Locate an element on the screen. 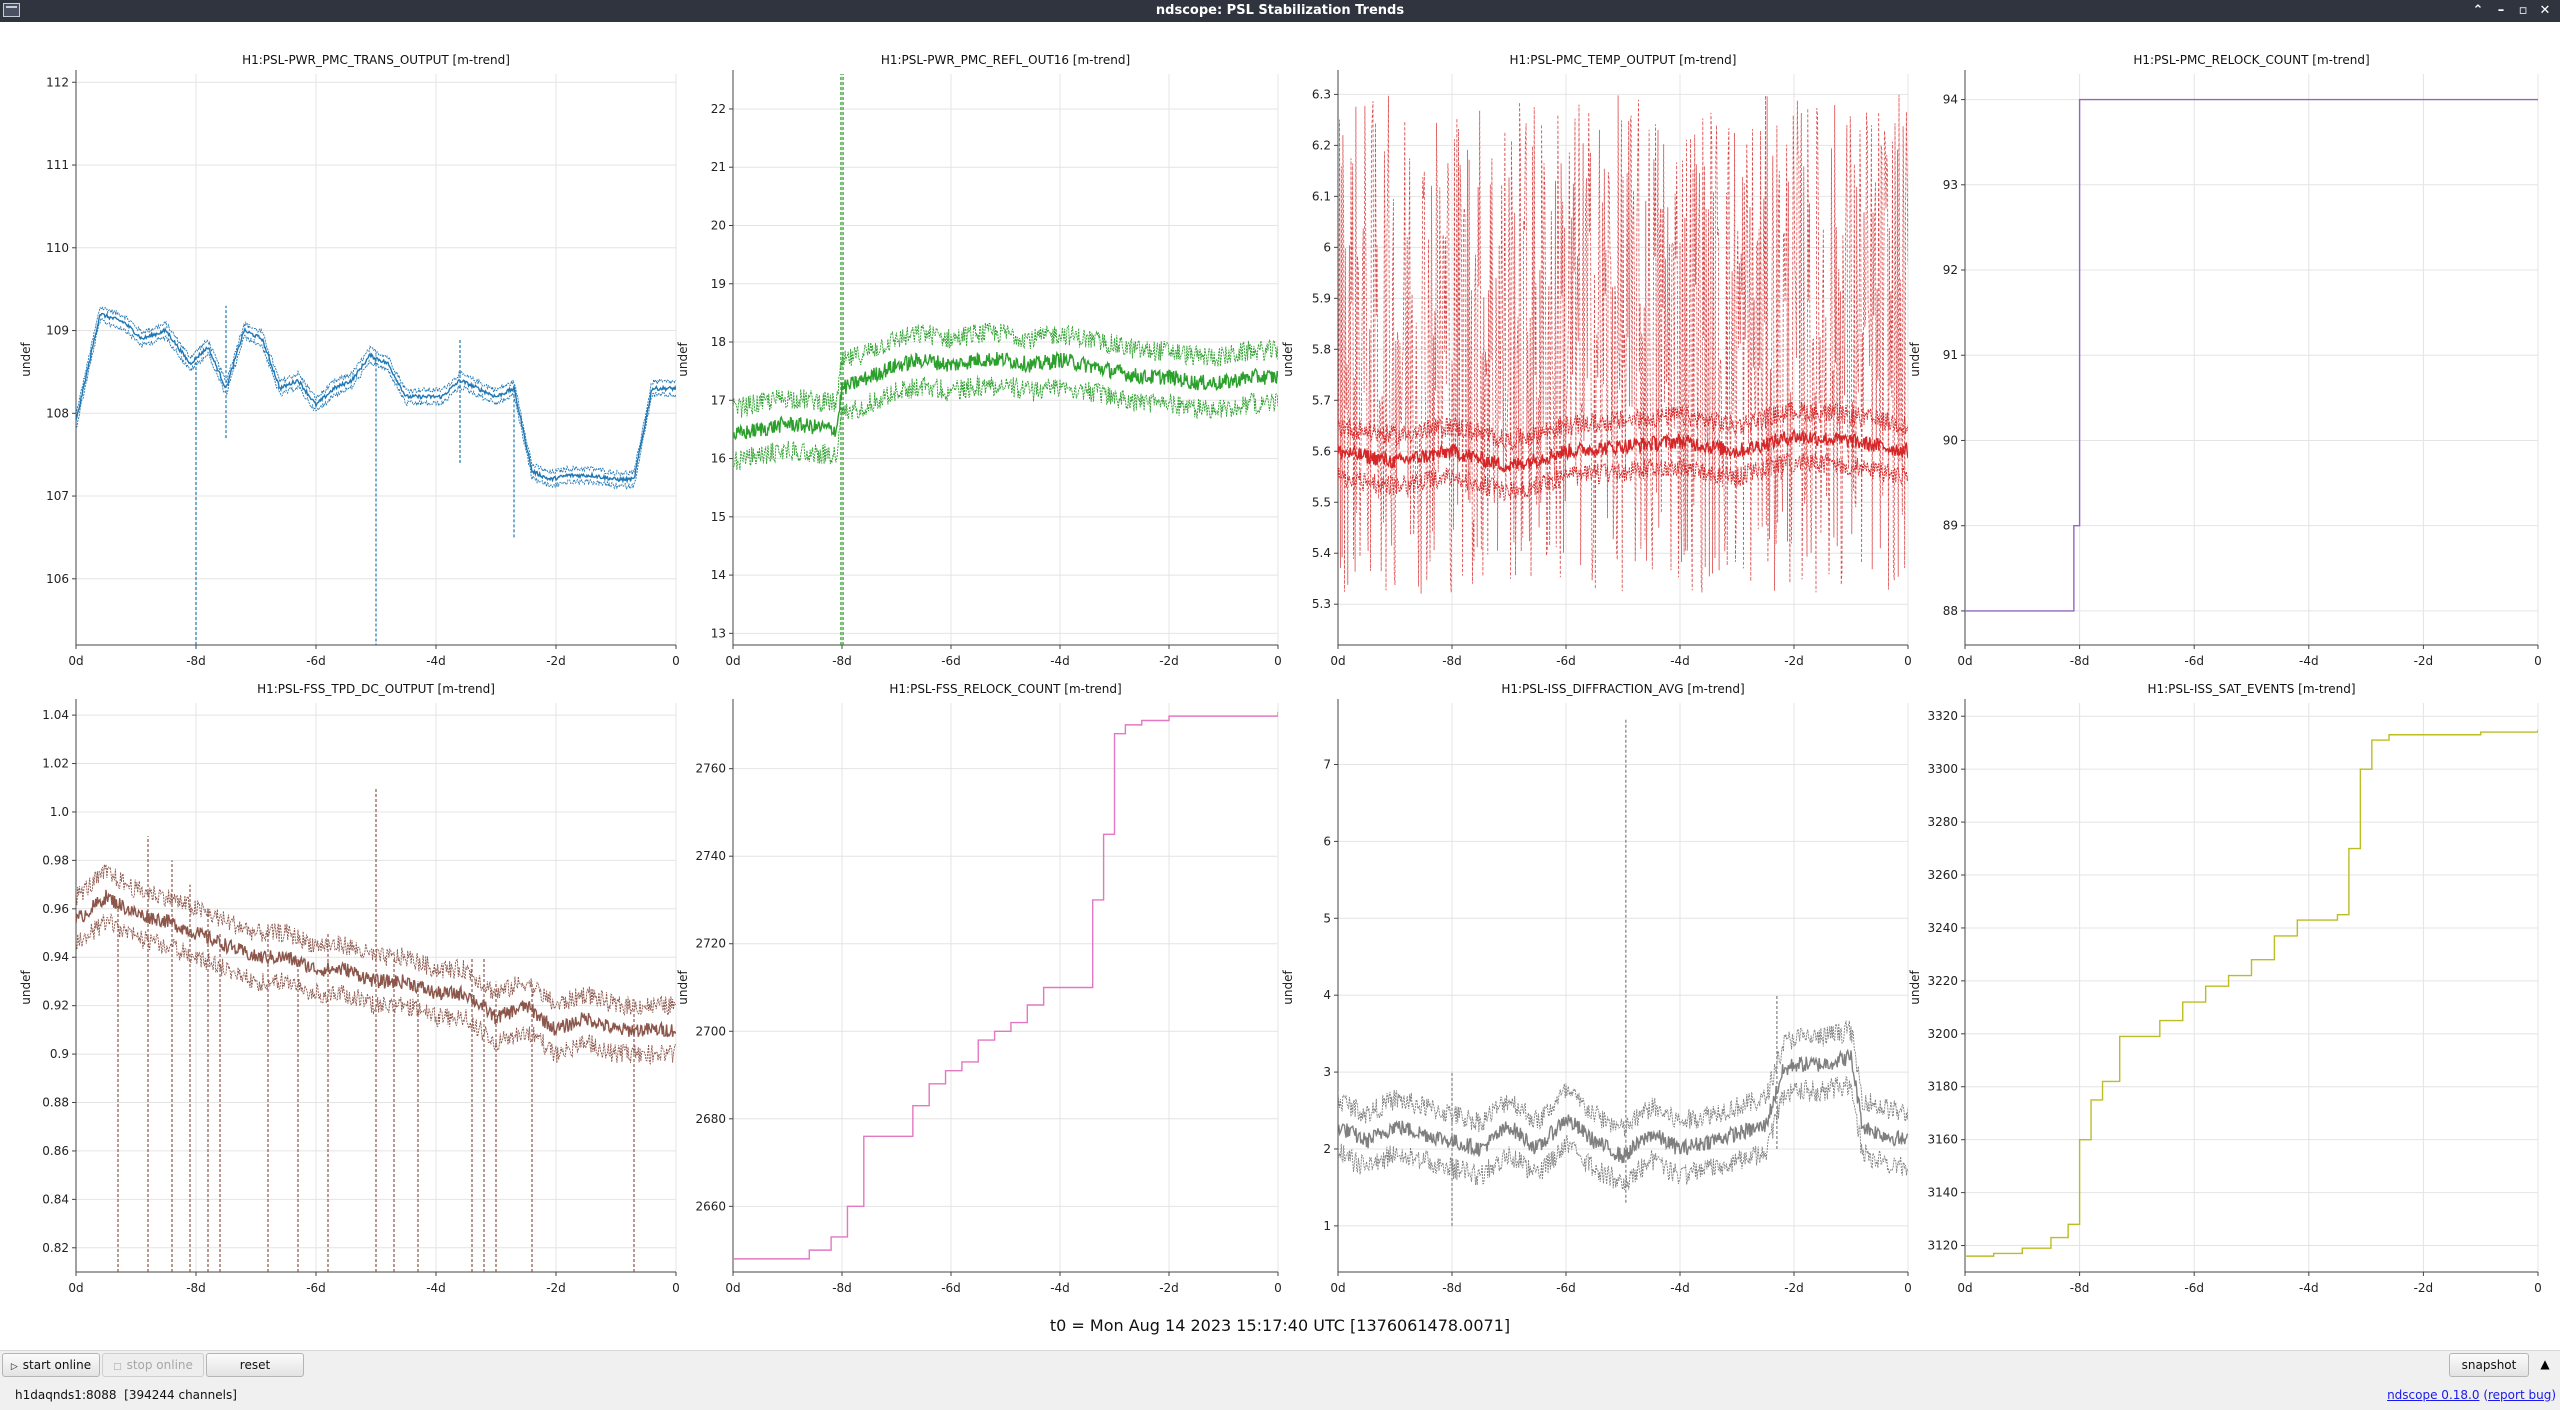 This screenshot has height=1410, width=2560. shade-button: ⌃ is located at coordinates (2478, 10).